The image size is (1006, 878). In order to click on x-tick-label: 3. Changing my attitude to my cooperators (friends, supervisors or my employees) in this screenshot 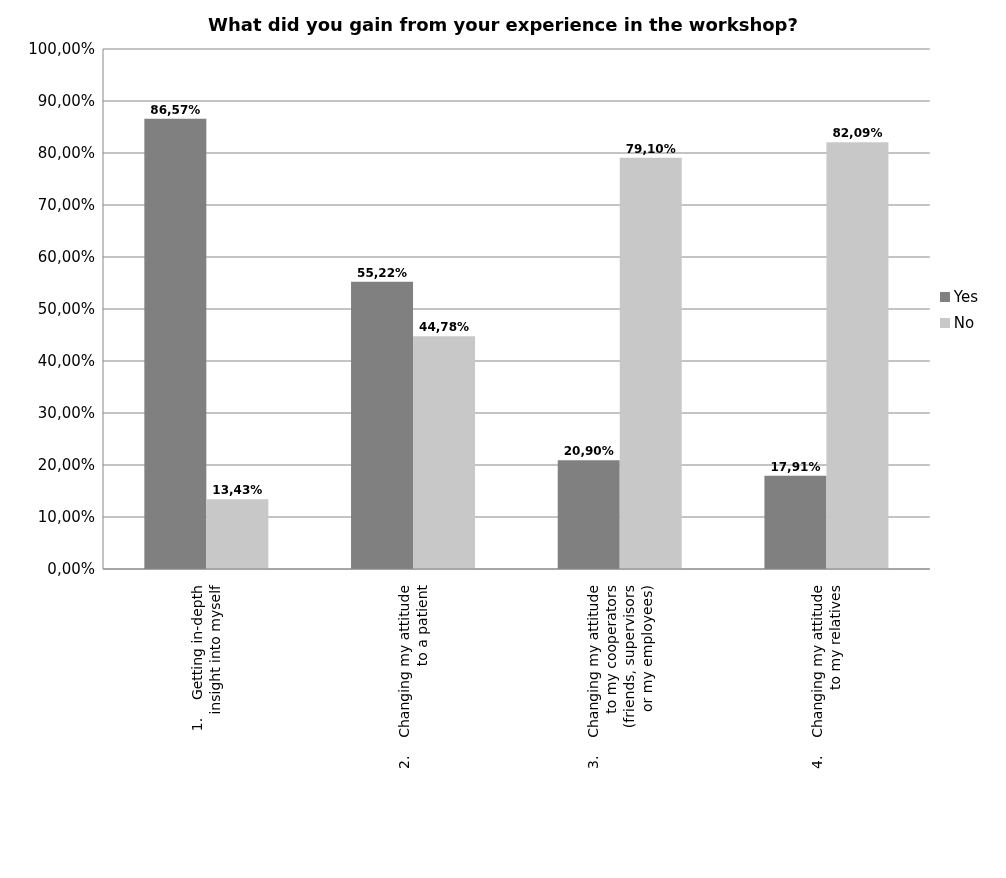, I will do `click(619, 677)`.